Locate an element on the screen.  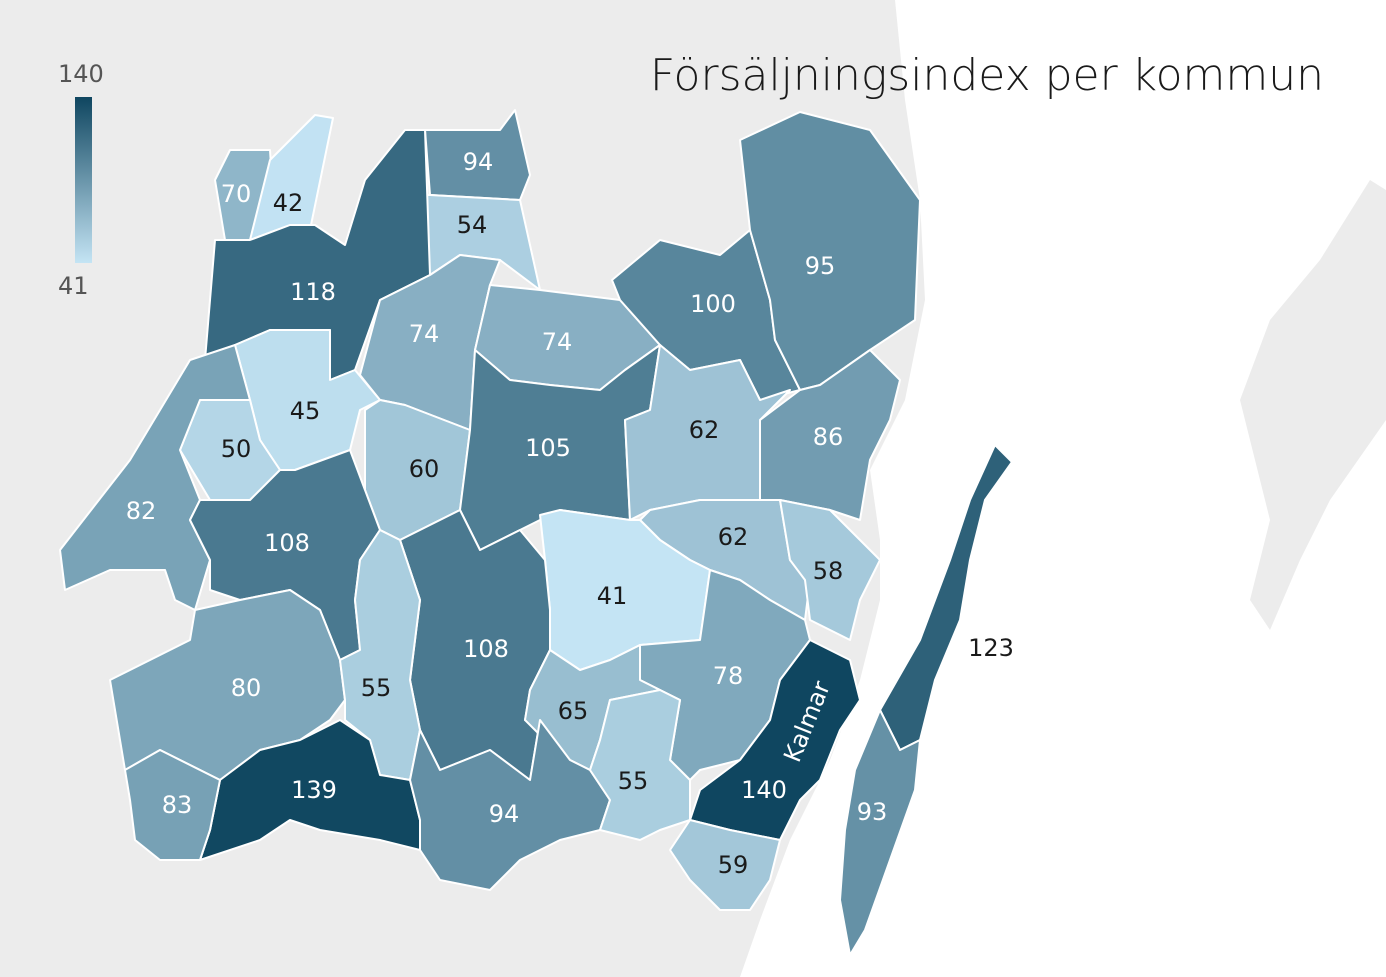
legend-min-label: 41 is located at coordinates (73, 286).